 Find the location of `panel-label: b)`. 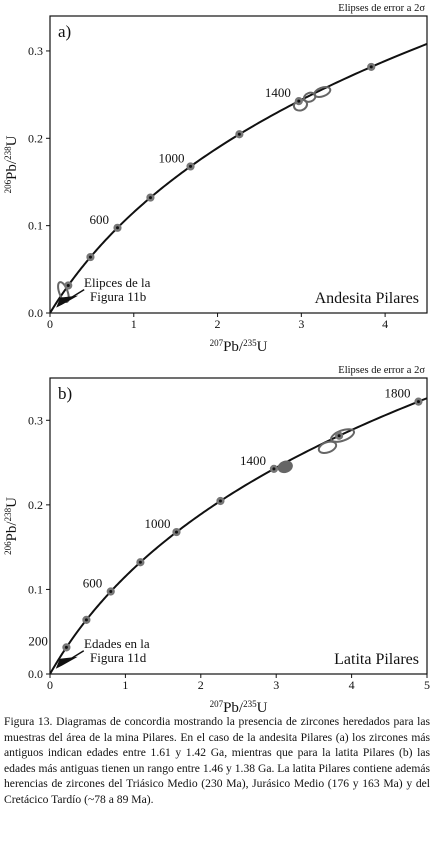

panel-label: b) is located at coordinates (65, 393).